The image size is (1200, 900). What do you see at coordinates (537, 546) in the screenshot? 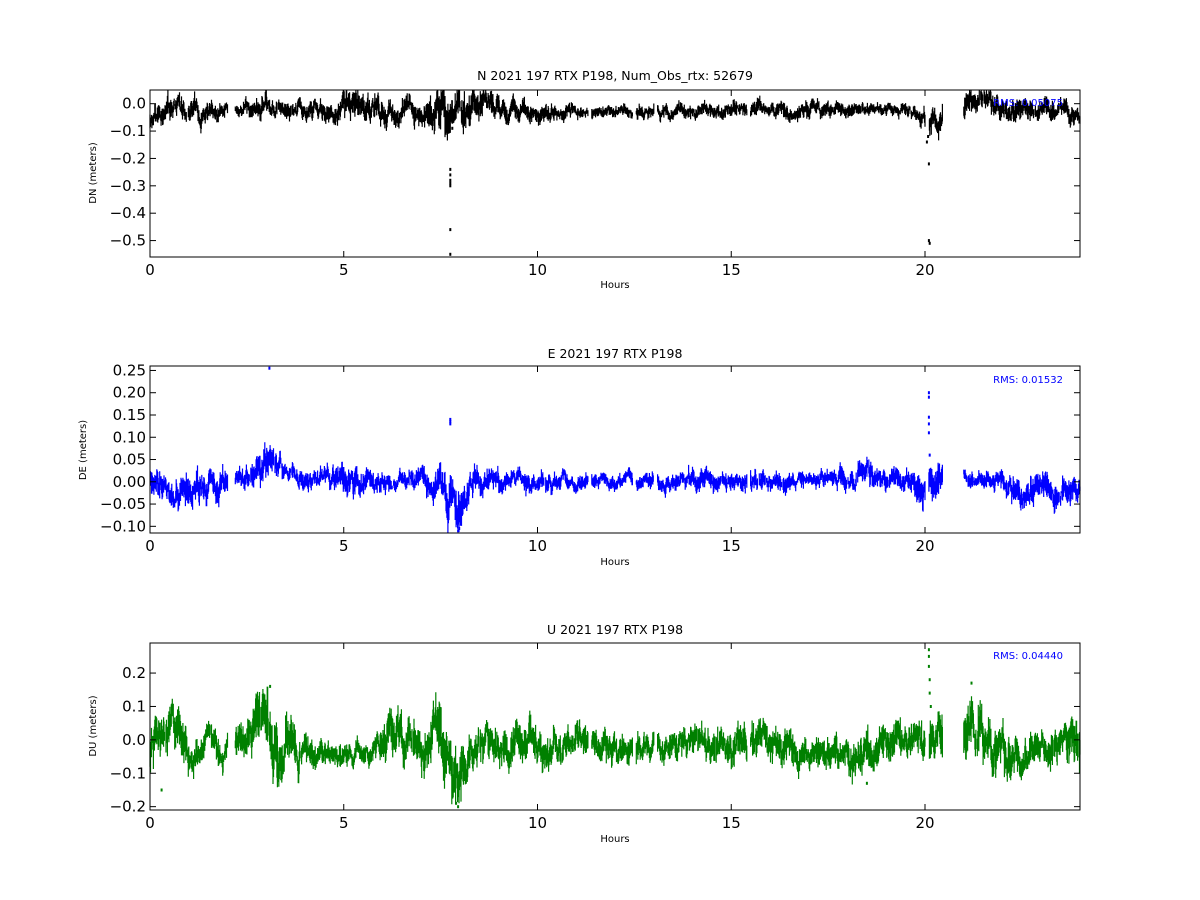
I see `panel-e-x-tick-label: 10` at bounding box center [537, 546].